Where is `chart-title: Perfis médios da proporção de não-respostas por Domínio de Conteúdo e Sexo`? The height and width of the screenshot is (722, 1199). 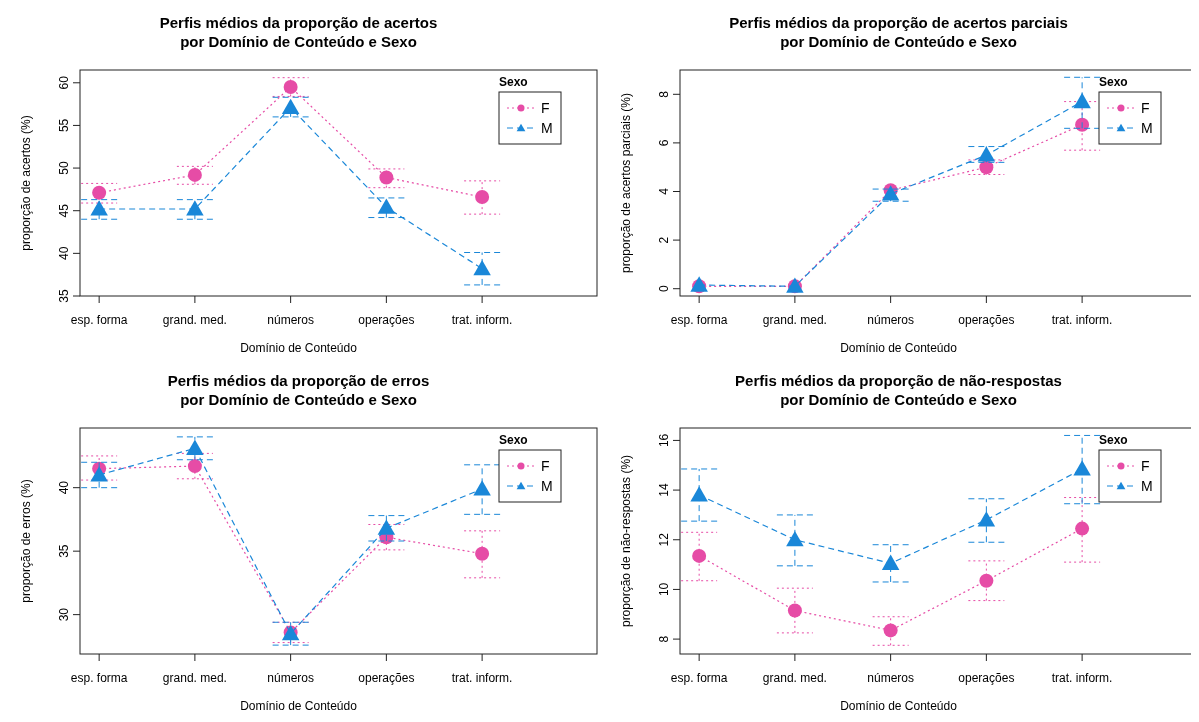 chart-title: Perfis médios da proporção de não-respostas por Domínio de Conteúdo e Sexo is located at coordinates (898, 390).